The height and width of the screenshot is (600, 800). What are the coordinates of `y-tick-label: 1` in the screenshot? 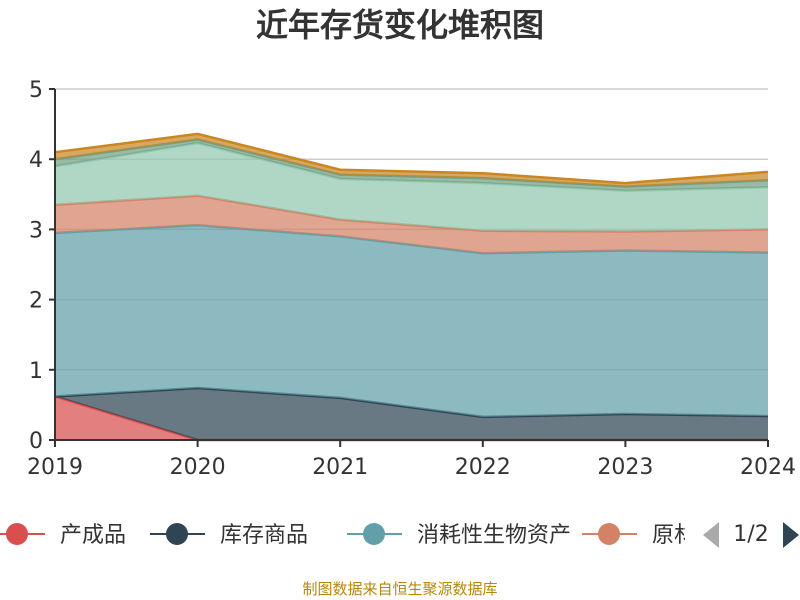 It's located at (36, 371).